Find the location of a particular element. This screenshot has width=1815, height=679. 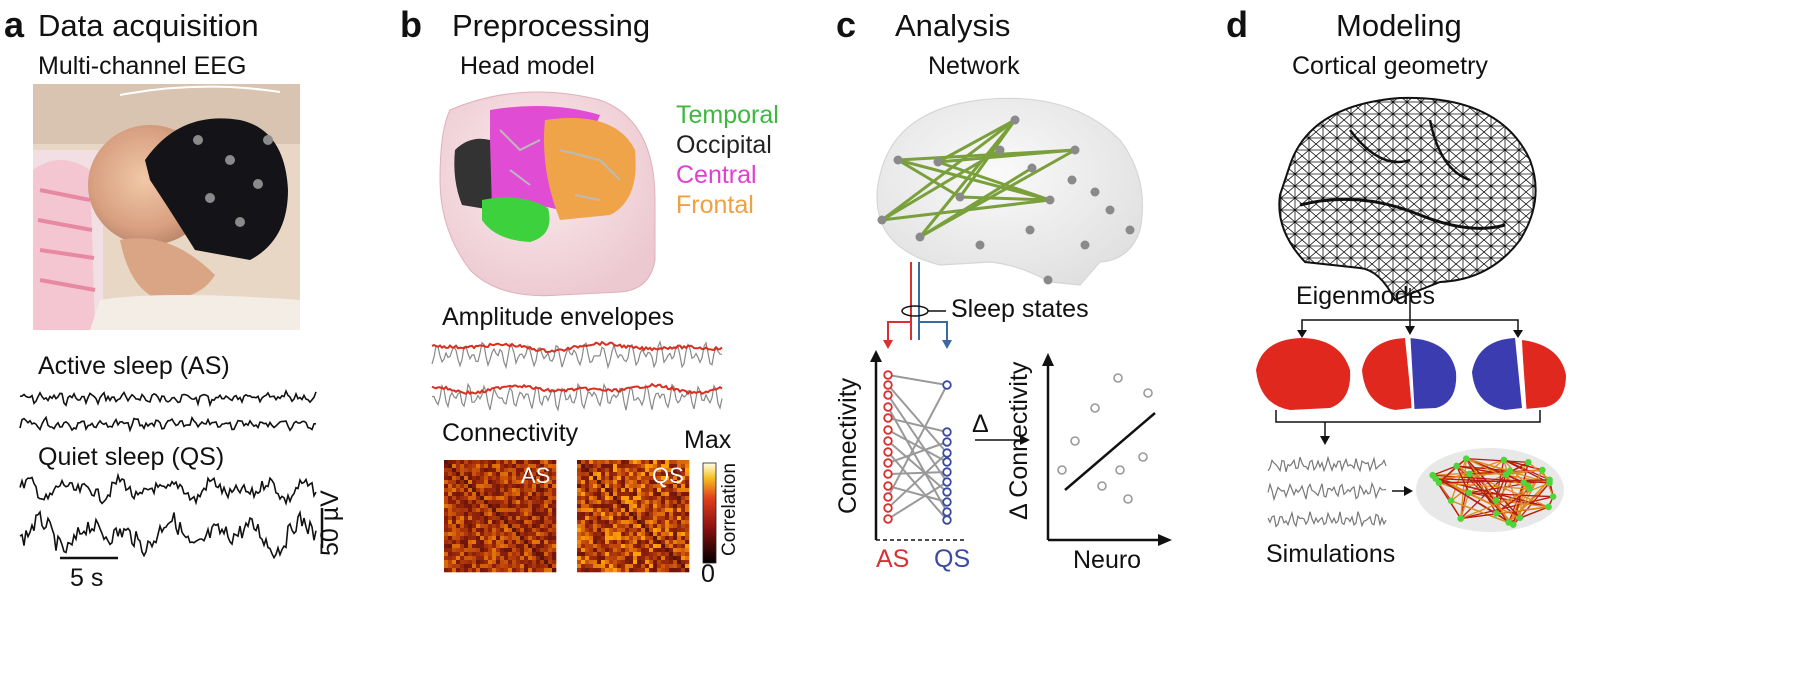

region-central: Central is located at coordinates (716, 175).